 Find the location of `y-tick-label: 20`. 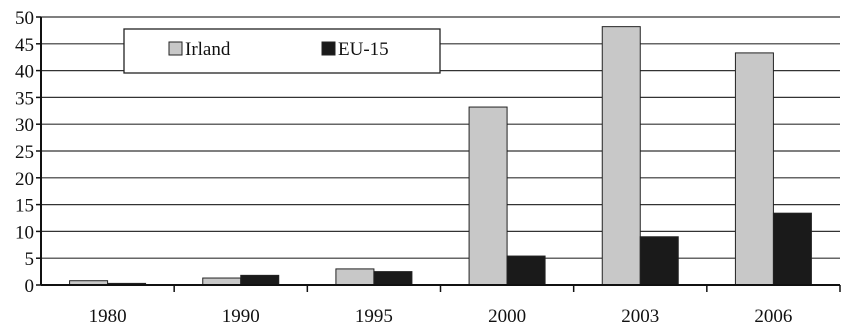

y-tick-label: 20 is located at coordinates (24, 179).